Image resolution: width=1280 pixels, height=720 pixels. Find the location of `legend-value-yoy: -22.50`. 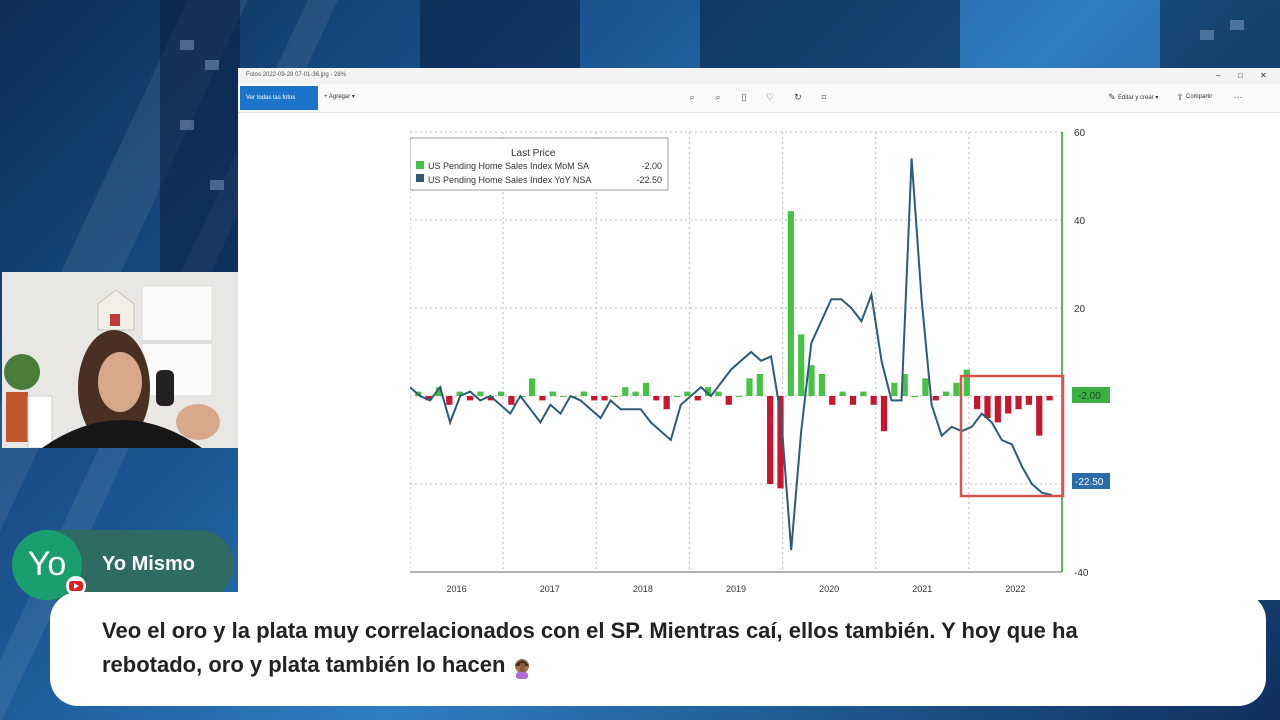

legend-value-yoy: -22.50 is located at coordinates (649, 180).